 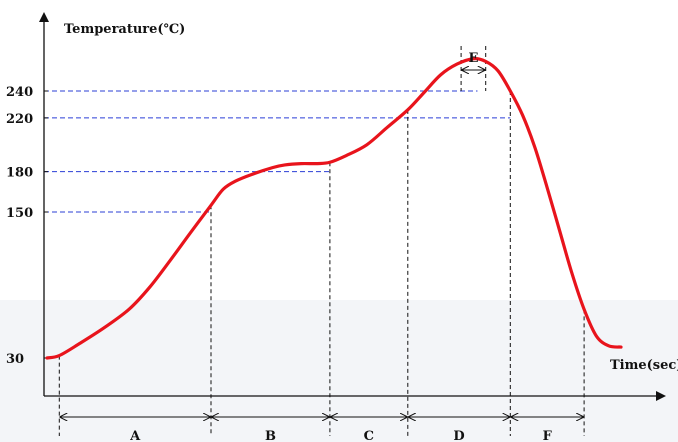 What do you see at coordinates (124, 29) in the screenshot?
I see `y-axis-label: Temperature(℃)` at bounding box center [124, 29].